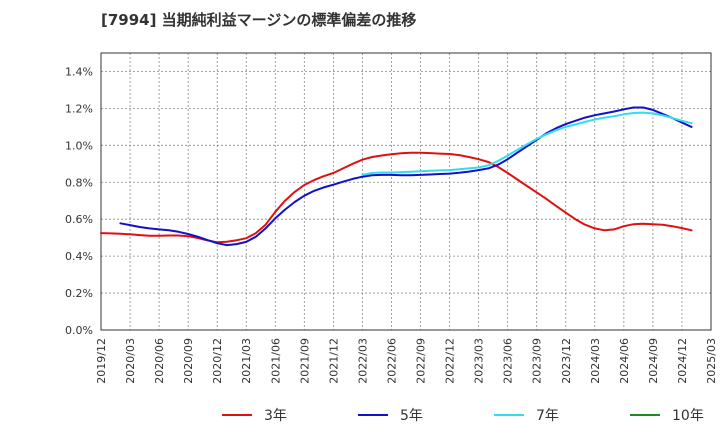 Image resolution: width=720 pixels, height=440 pixels. What do you see at coordinates (508, 361) in the screenshot?
I see `x-tick-label: 2023/06` at bounding box center [508, 361].